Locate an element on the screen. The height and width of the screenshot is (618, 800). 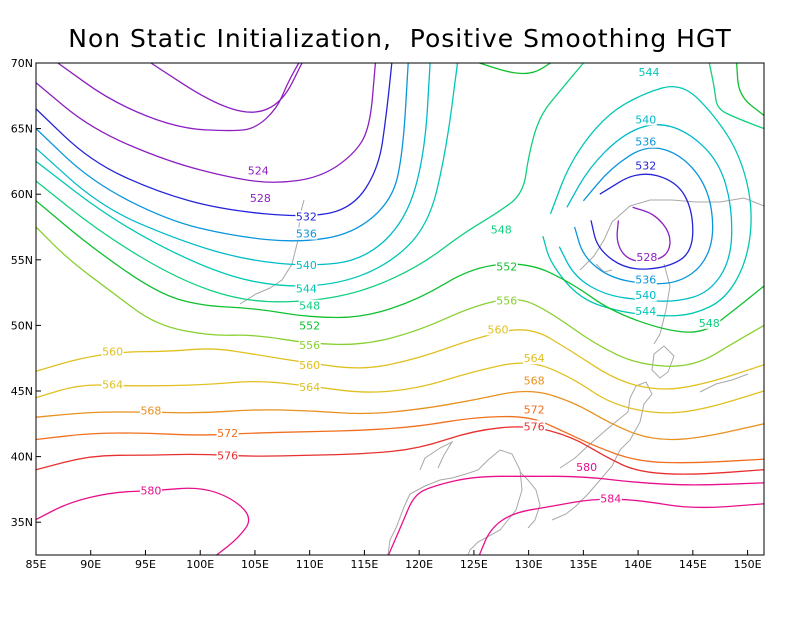
y-tick-label: 50N is located at coordinates (22, 325).